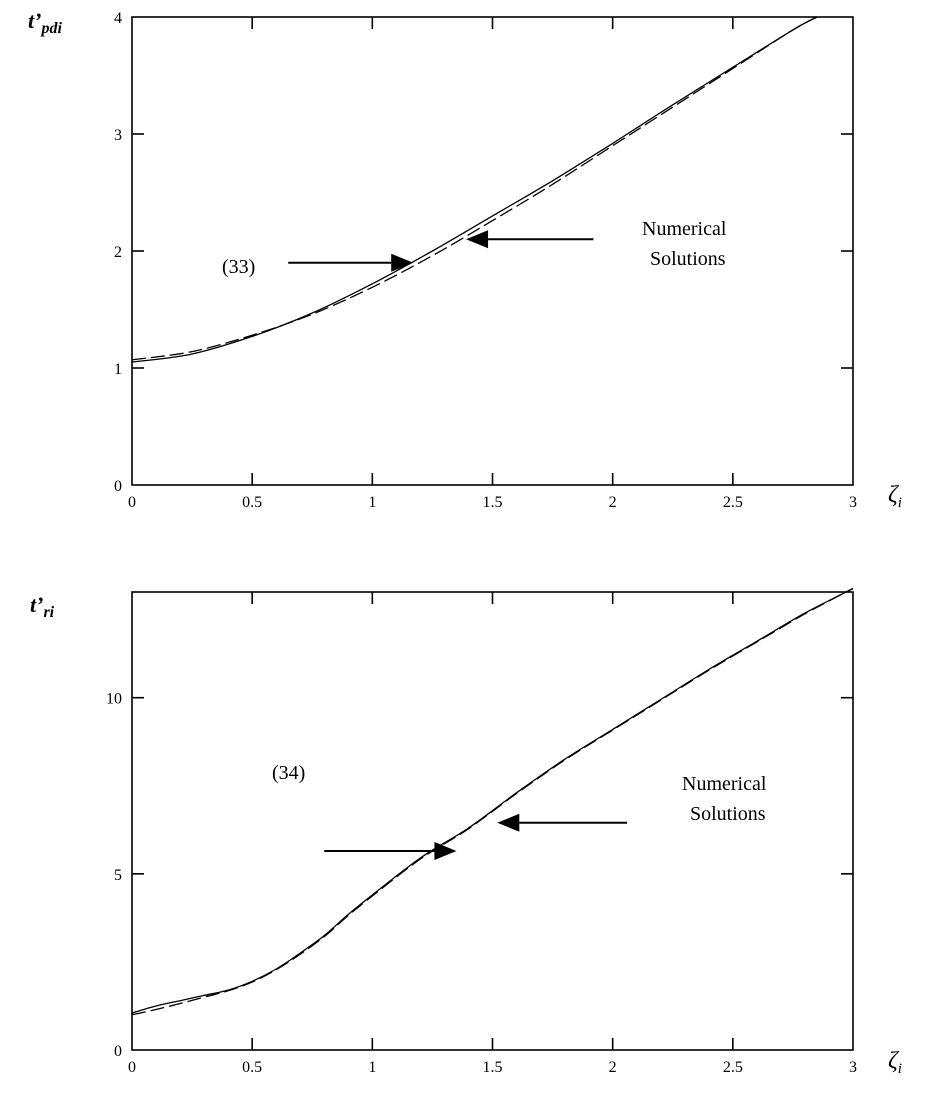  What do you see at coordinates (132, 502) in the screenshot?
I see `top-xtick-label: 0` at bounding box center [132, 502].